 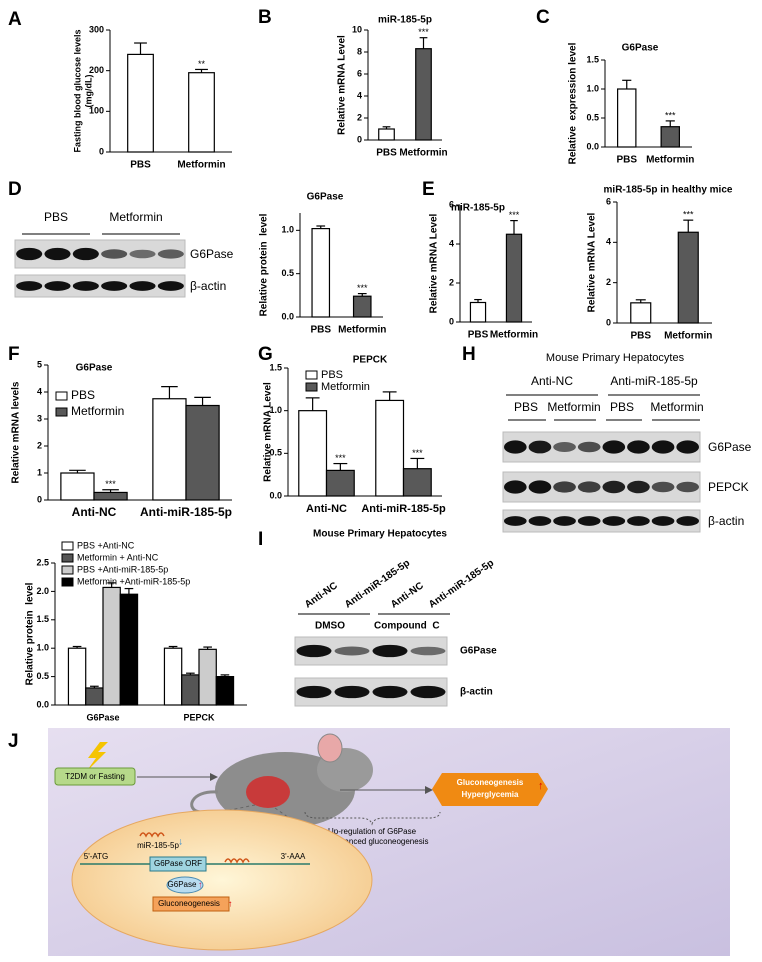 I want to click on y-tick-label: 4, so click(x=608, y=242).